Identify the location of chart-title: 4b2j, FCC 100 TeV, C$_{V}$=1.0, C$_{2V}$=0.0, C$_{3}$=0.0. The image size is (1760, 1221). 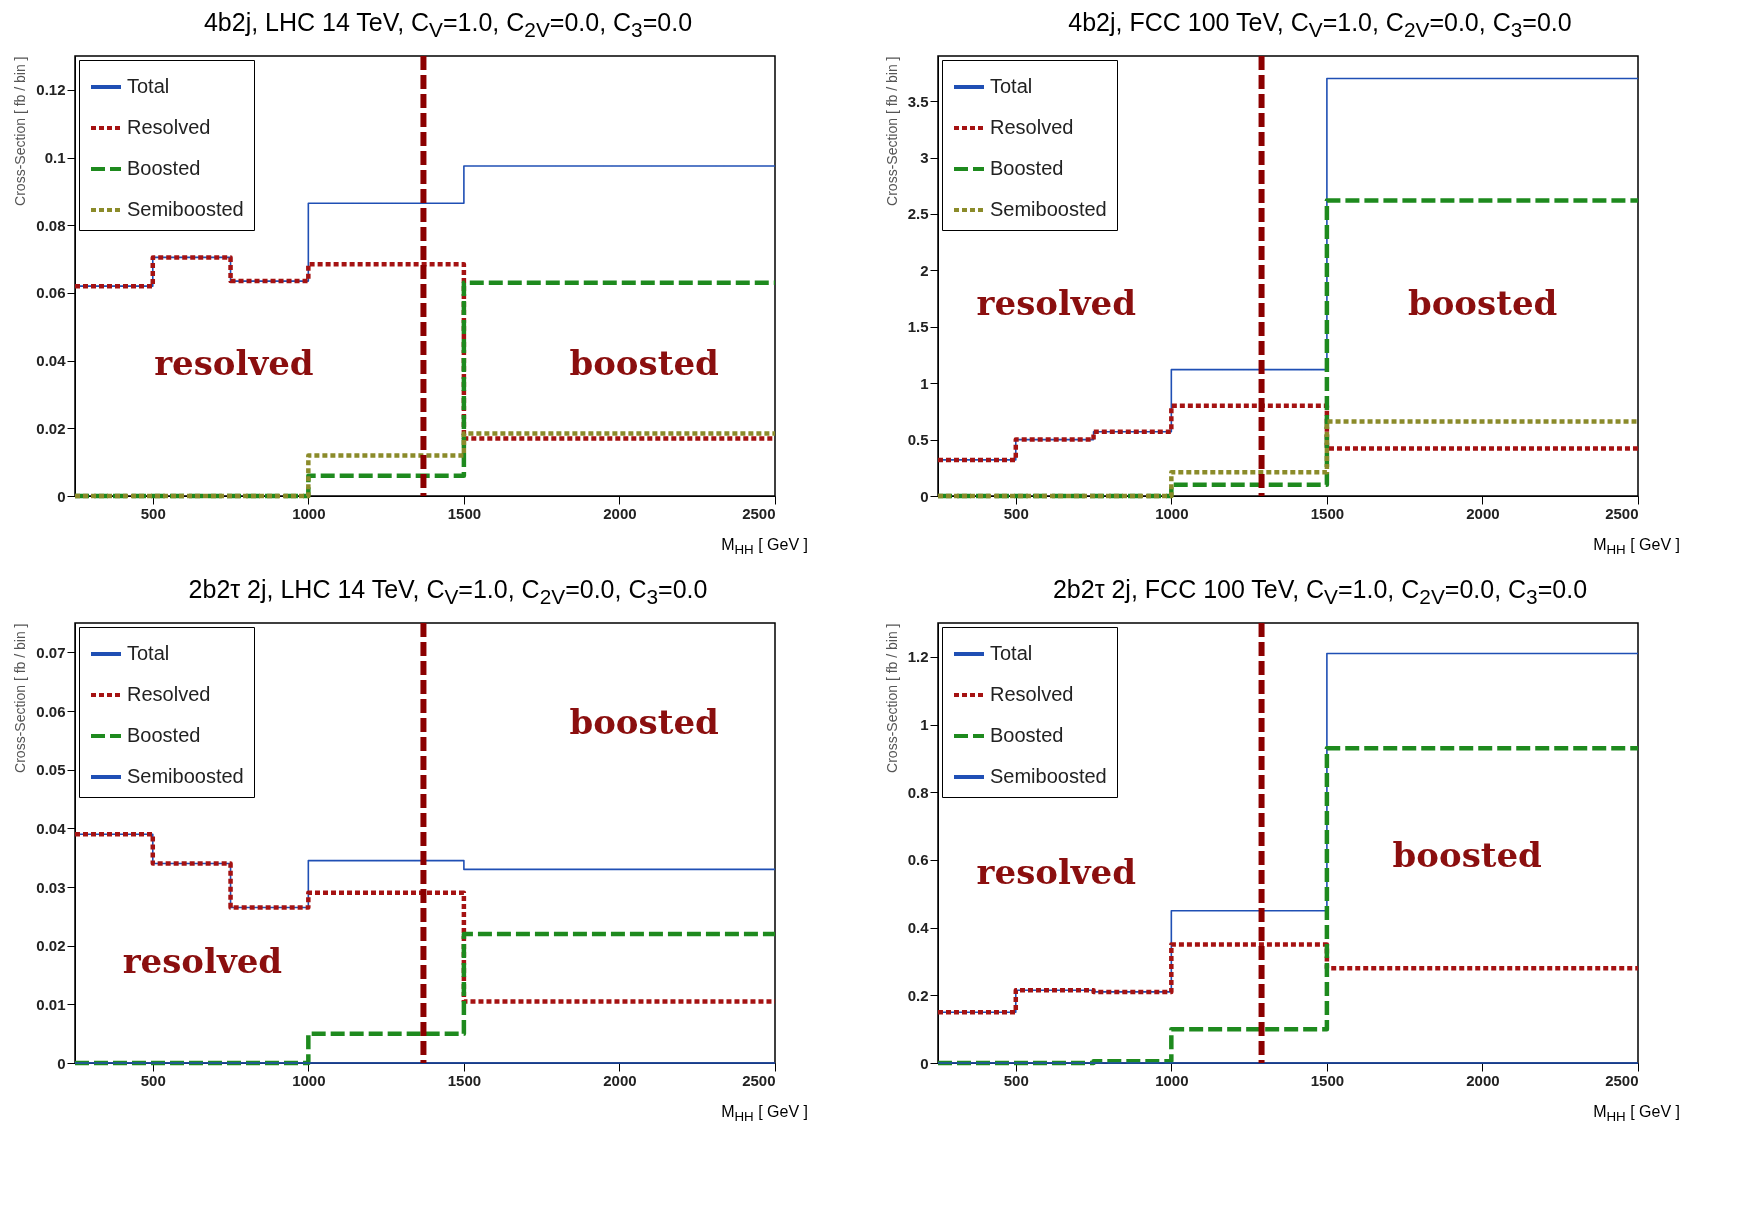
(1320, 25).